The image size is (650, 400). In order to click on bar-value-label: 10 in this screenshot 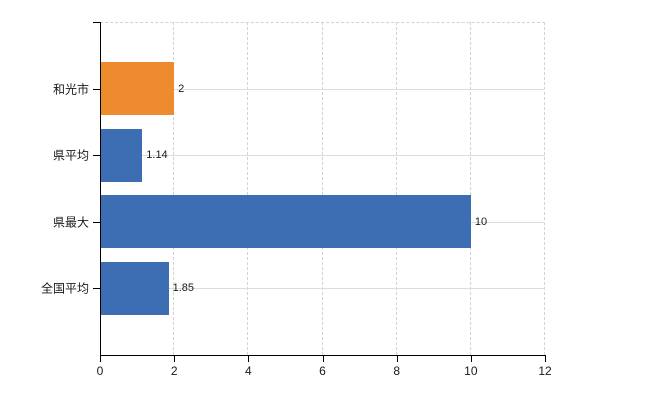, I will do `click(481, 221)`.